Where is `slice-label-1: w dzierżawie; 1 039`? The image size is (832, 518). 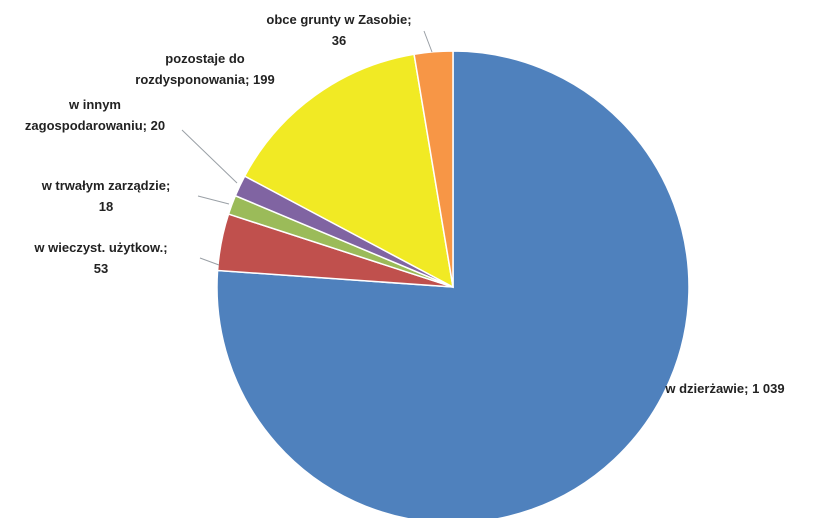 slice-label-1: w dzierżawie; 1 039 is located at coordinates (724, 388).